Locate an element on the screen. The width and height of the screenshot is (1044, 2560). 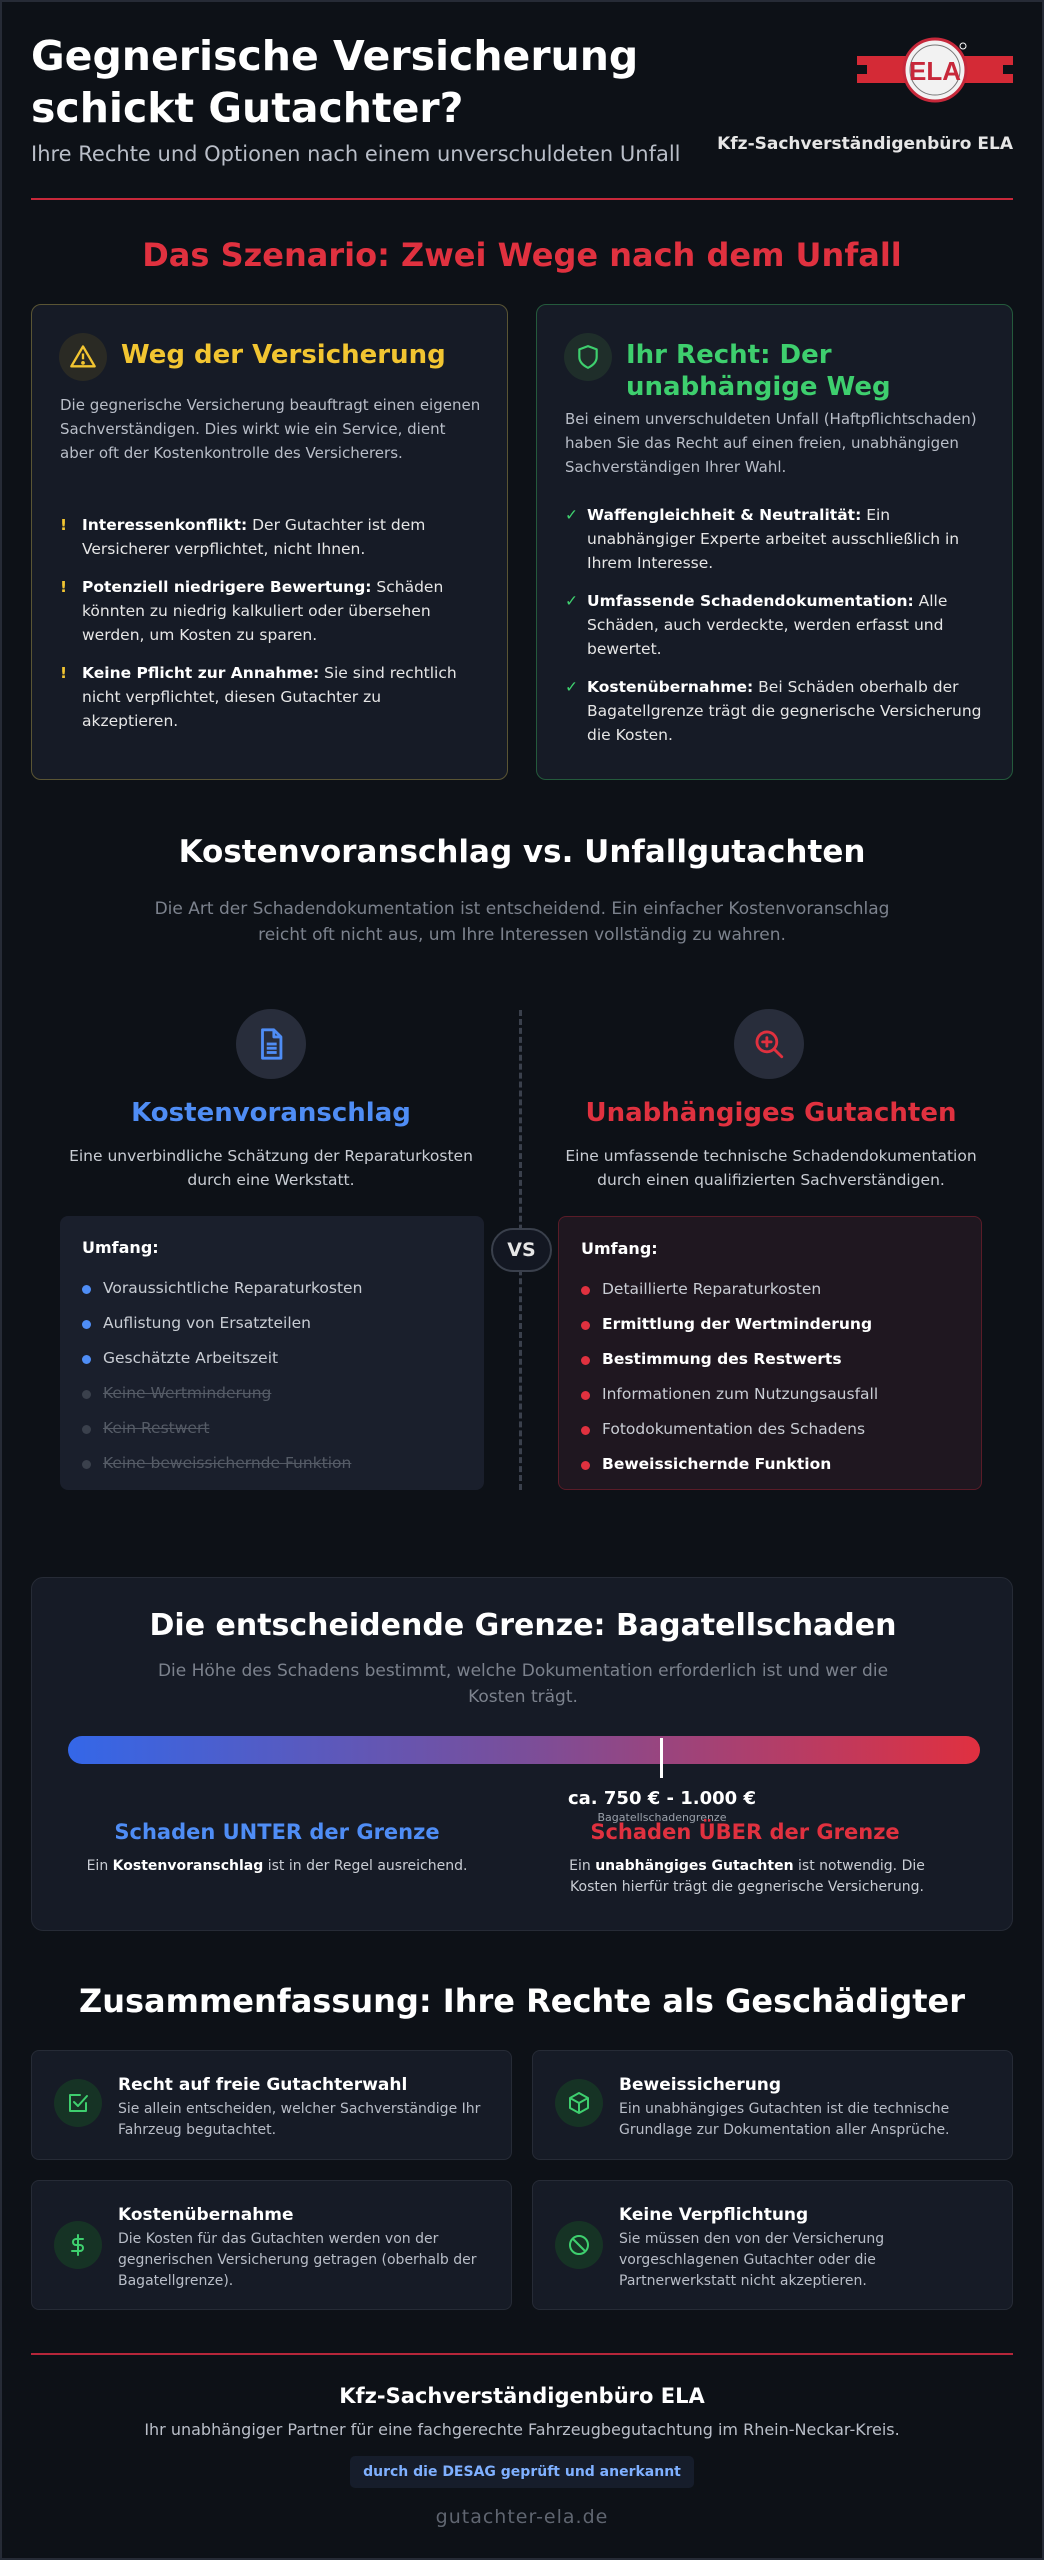
ela-logo: ELA is located at coordinates (935, 76).